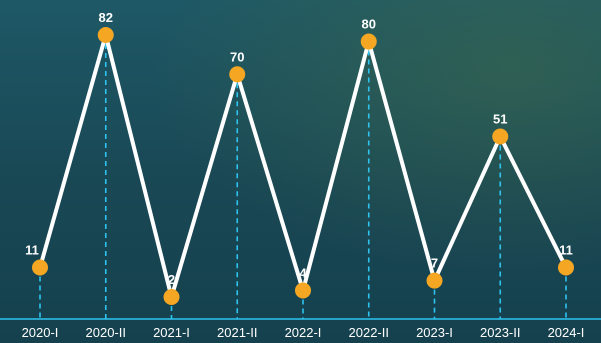 Image resolution: width=601 pixels, height=343 pixels. I want to click on x-tick-label: 2024-I, so click(566, 332).